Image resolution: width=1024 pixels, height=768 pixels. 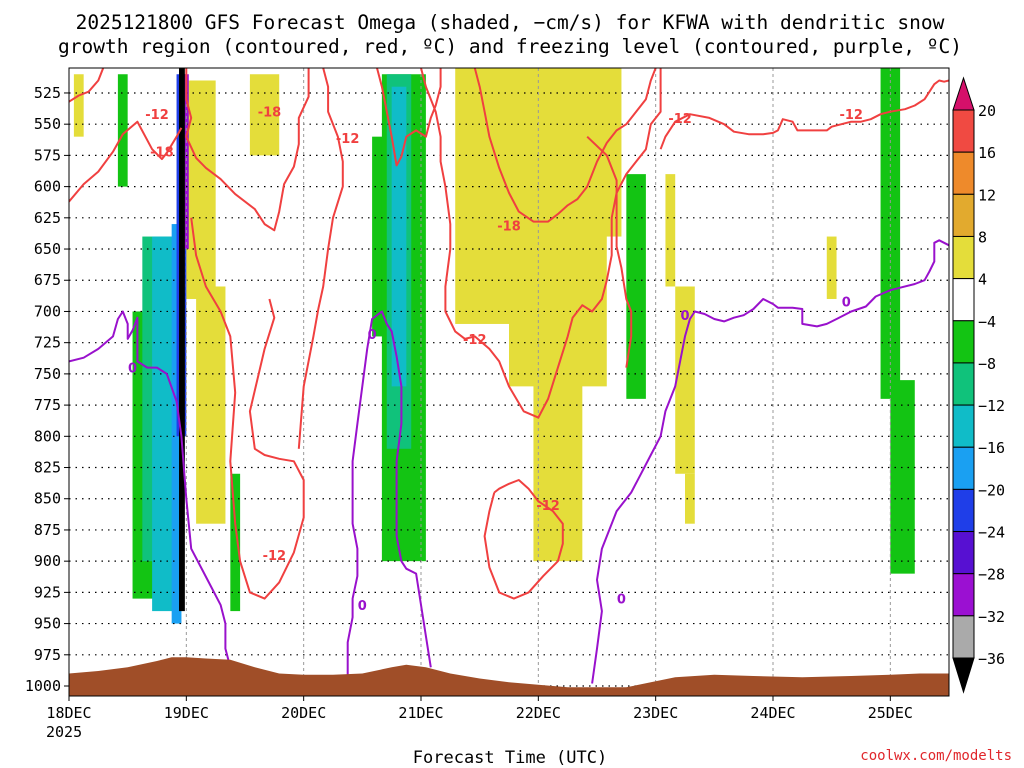 I want to click on colorbar-label-7: −12, so click(x=991, y=406).